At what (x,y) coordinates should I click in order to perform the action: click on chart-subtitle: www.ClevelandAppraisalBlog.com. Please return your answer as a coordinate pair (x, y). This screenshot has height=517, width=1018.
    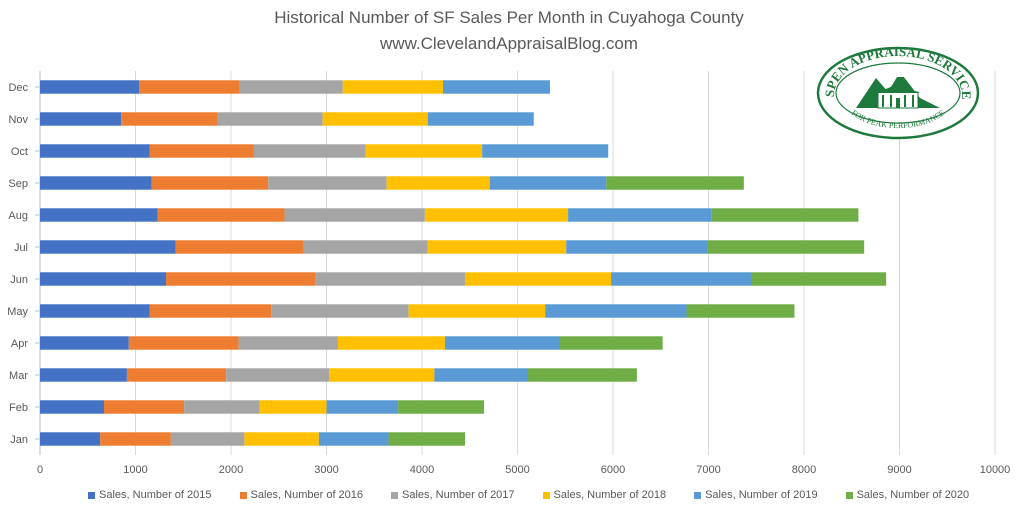
    Looking at the image, I should click on (509, 43).